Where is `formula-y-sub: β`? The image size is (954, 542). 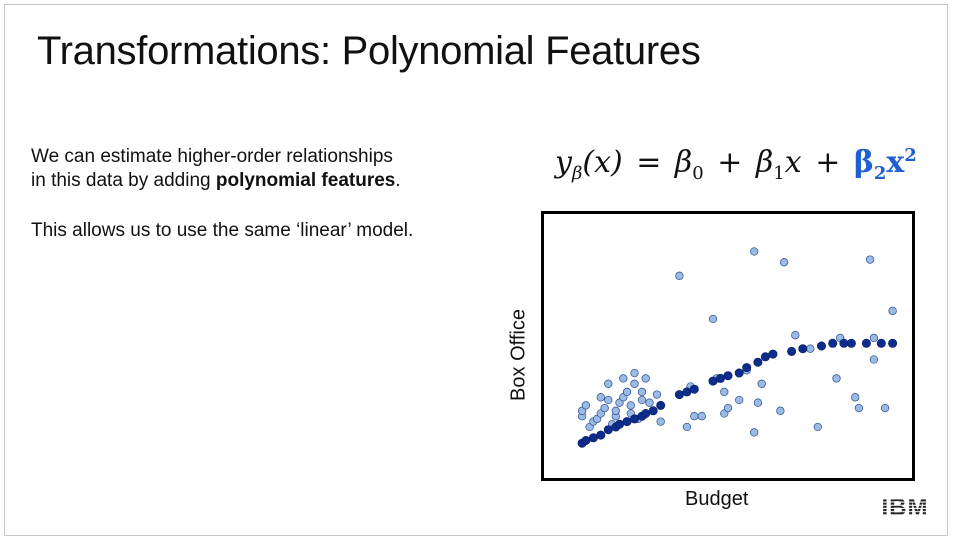 formula-y-sub: β is located at coordinates (577, 173).